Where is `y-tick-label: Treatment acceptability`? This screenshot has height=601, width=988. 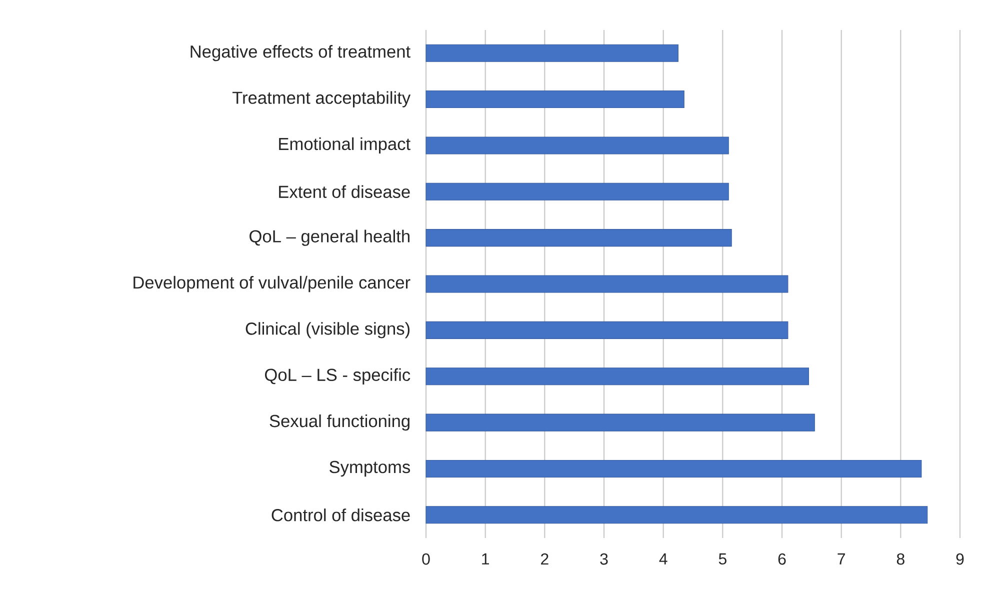 y-tick-label: Treatment acceptability is located at coordinates (321, 99).